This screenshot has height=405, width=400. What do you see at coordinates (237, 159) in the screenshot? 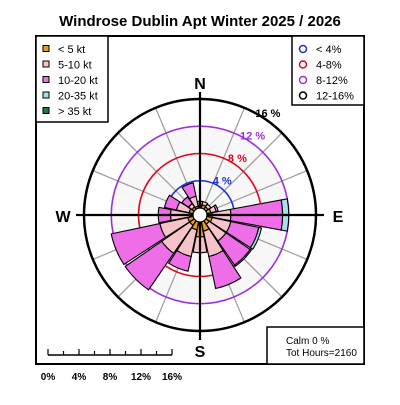
I see `ring-label-8: 8 %` at bounding box center [237, 159].